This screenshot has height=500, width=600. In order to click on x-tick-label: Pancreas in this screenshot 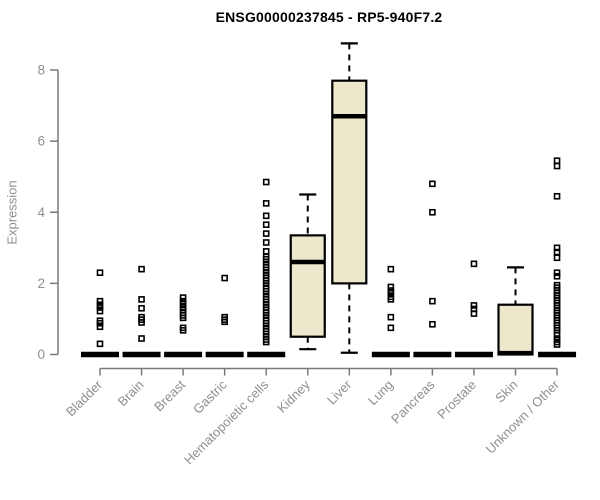, I will do `click(413, 402)`.